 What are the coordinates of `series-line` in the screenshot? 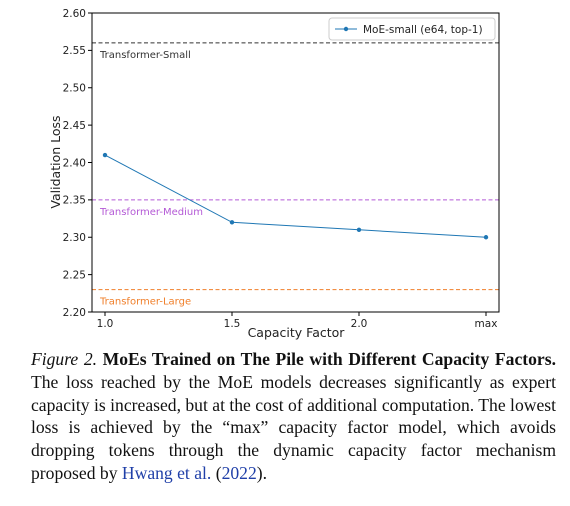 It's located at (295, 196).